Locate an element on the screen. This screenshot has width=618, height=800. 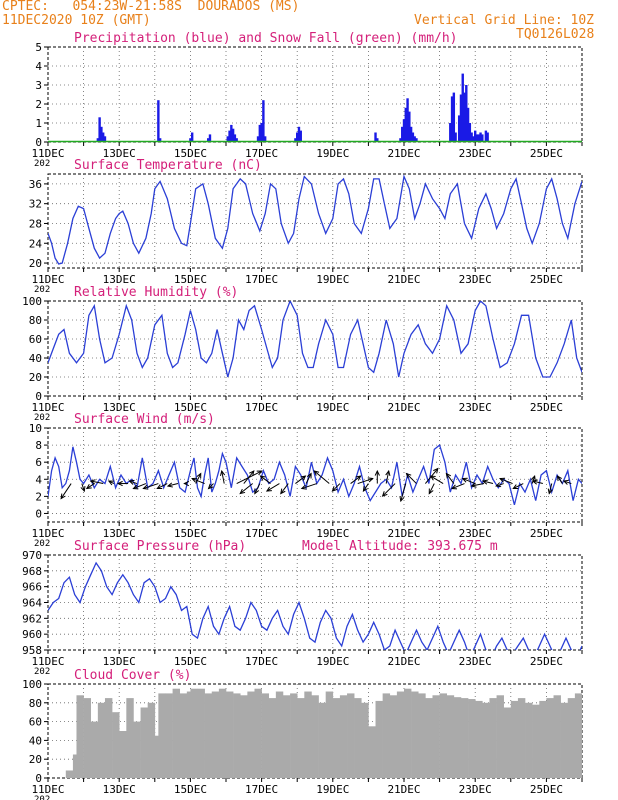
y-tick-label: 60 is located at coordinates (35, 339).